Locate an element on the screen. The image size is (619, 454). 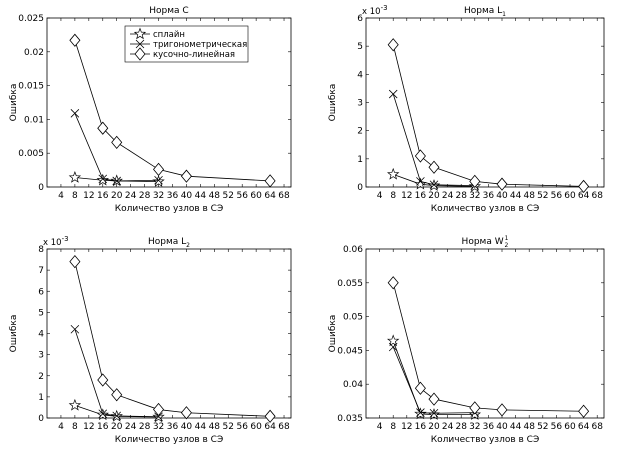
y-tick-label: 0.04 is located at coordinates (353, 385).